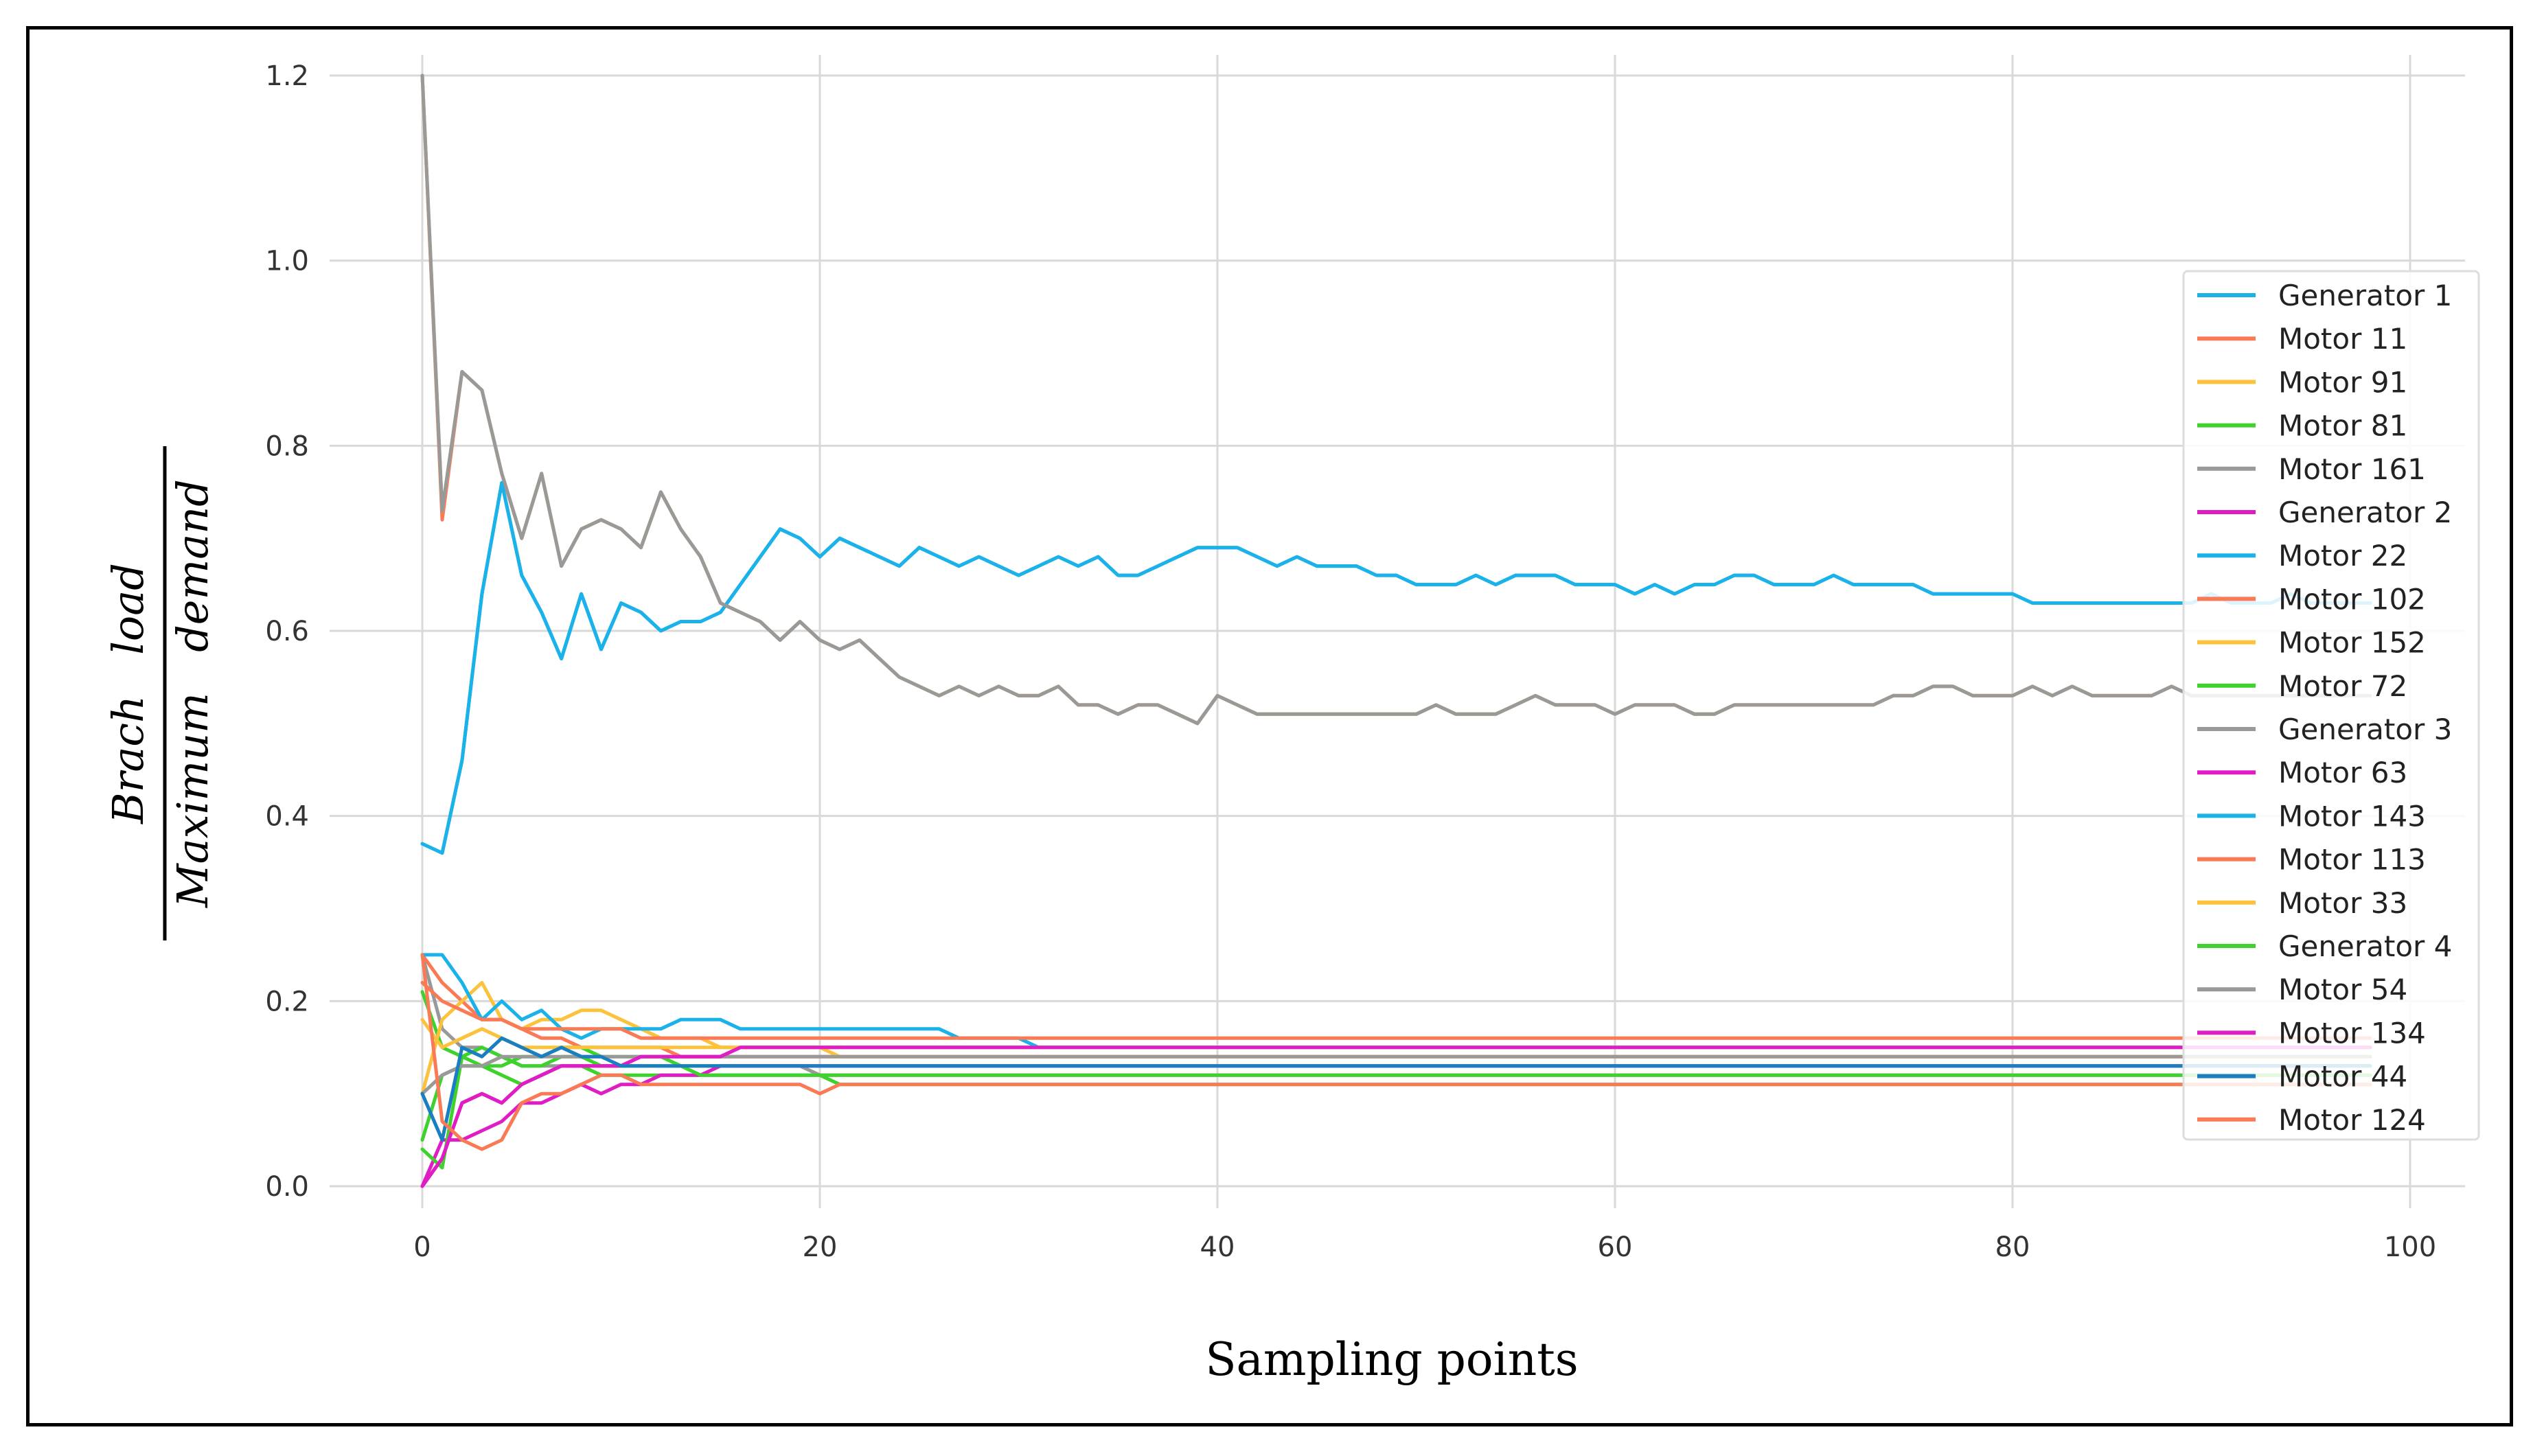 The height and width of the screenshot is (1456, 2544). What do you see at coordinates (2410, 1247) in the screenshot?
I see `x-tick-label: 100` at bounding box center [2410, 1247].